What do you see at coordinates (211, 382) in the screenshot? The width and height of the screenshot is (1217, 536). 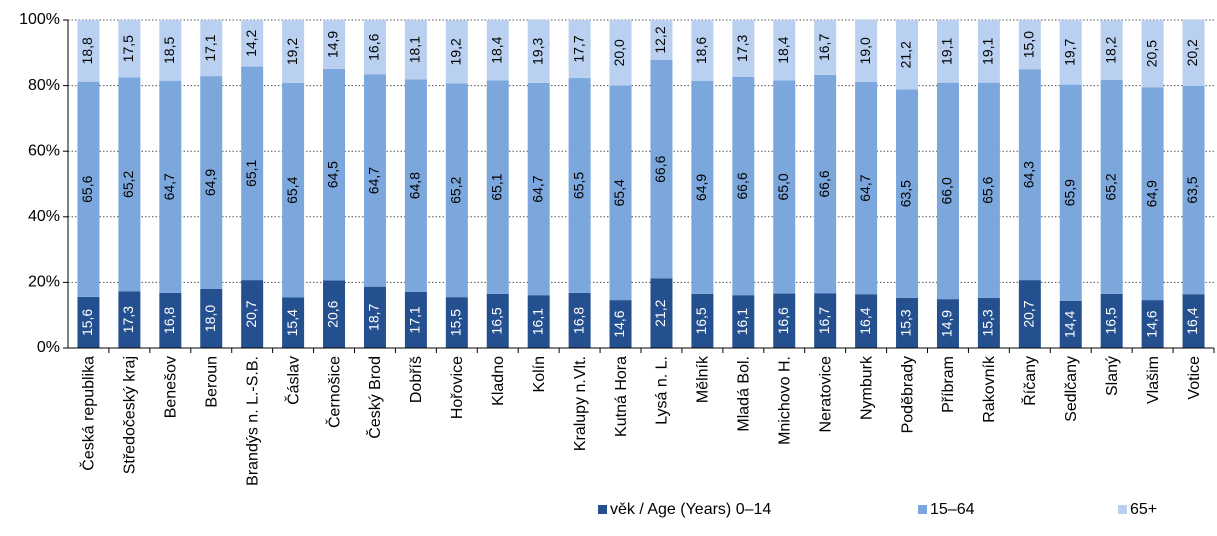 I see `x-tick-label: Beroun` at bounding box center [211, 382].